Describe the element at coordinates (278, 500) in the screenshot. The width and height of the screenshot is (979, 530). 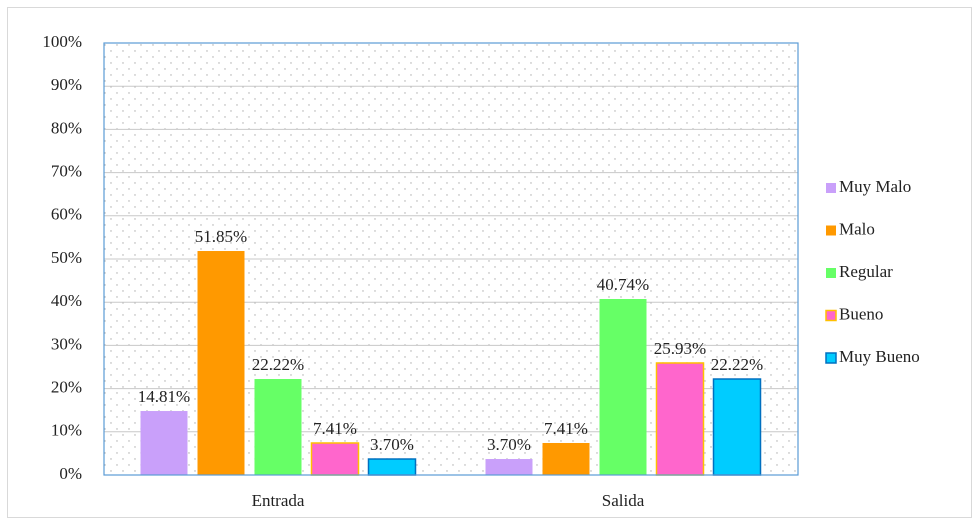
I see `x-tick-label: Entrada` at that location.